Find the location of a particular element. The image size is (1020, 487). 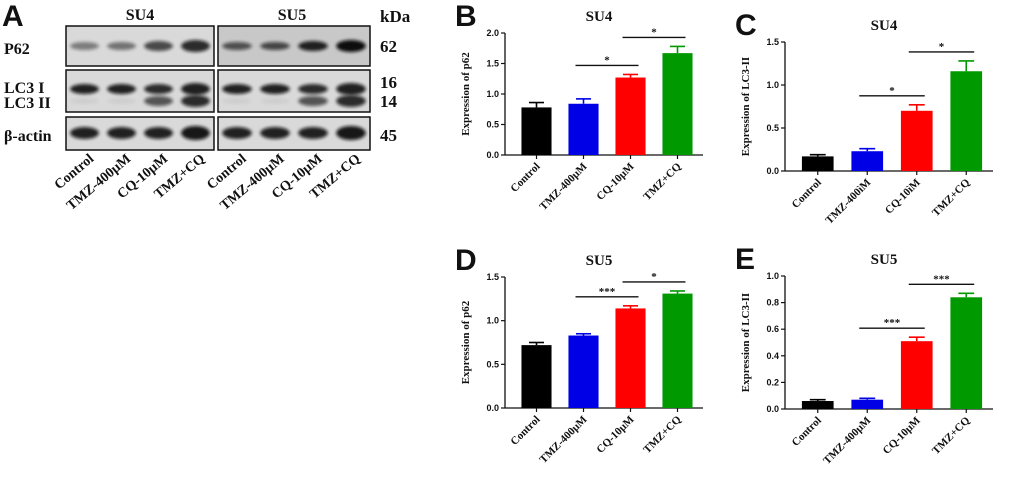

x-category-label: TMZ-400ìM is located at coordinates (848, 201).